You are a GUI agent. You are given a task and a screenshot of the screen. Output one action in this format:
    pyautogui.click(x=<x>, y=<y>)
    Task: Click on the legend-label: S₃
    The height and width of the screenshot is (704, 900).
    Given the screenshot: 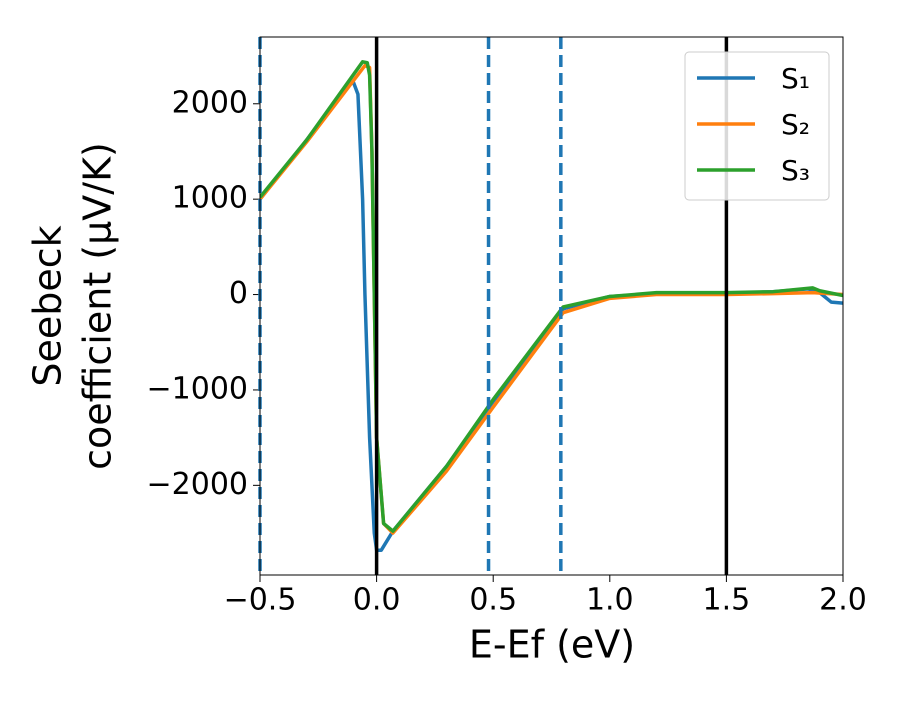 What is the action you would take?
    pyautogui.click(x=795, y=170)
    